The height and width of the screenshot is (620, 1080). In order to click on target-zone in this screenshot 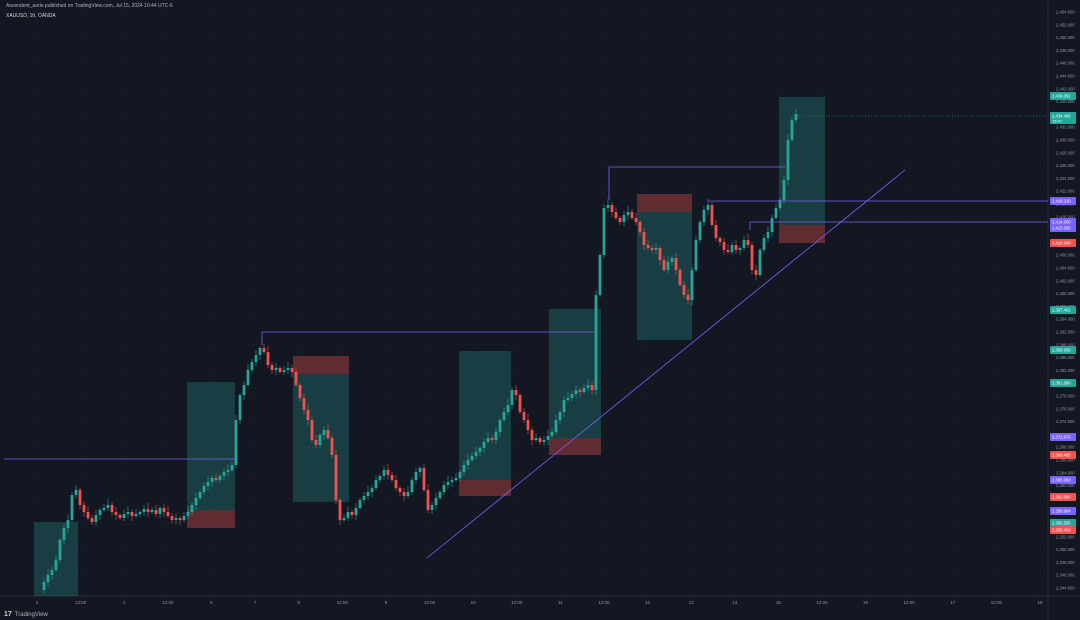, I will do `click(664, 276)`.